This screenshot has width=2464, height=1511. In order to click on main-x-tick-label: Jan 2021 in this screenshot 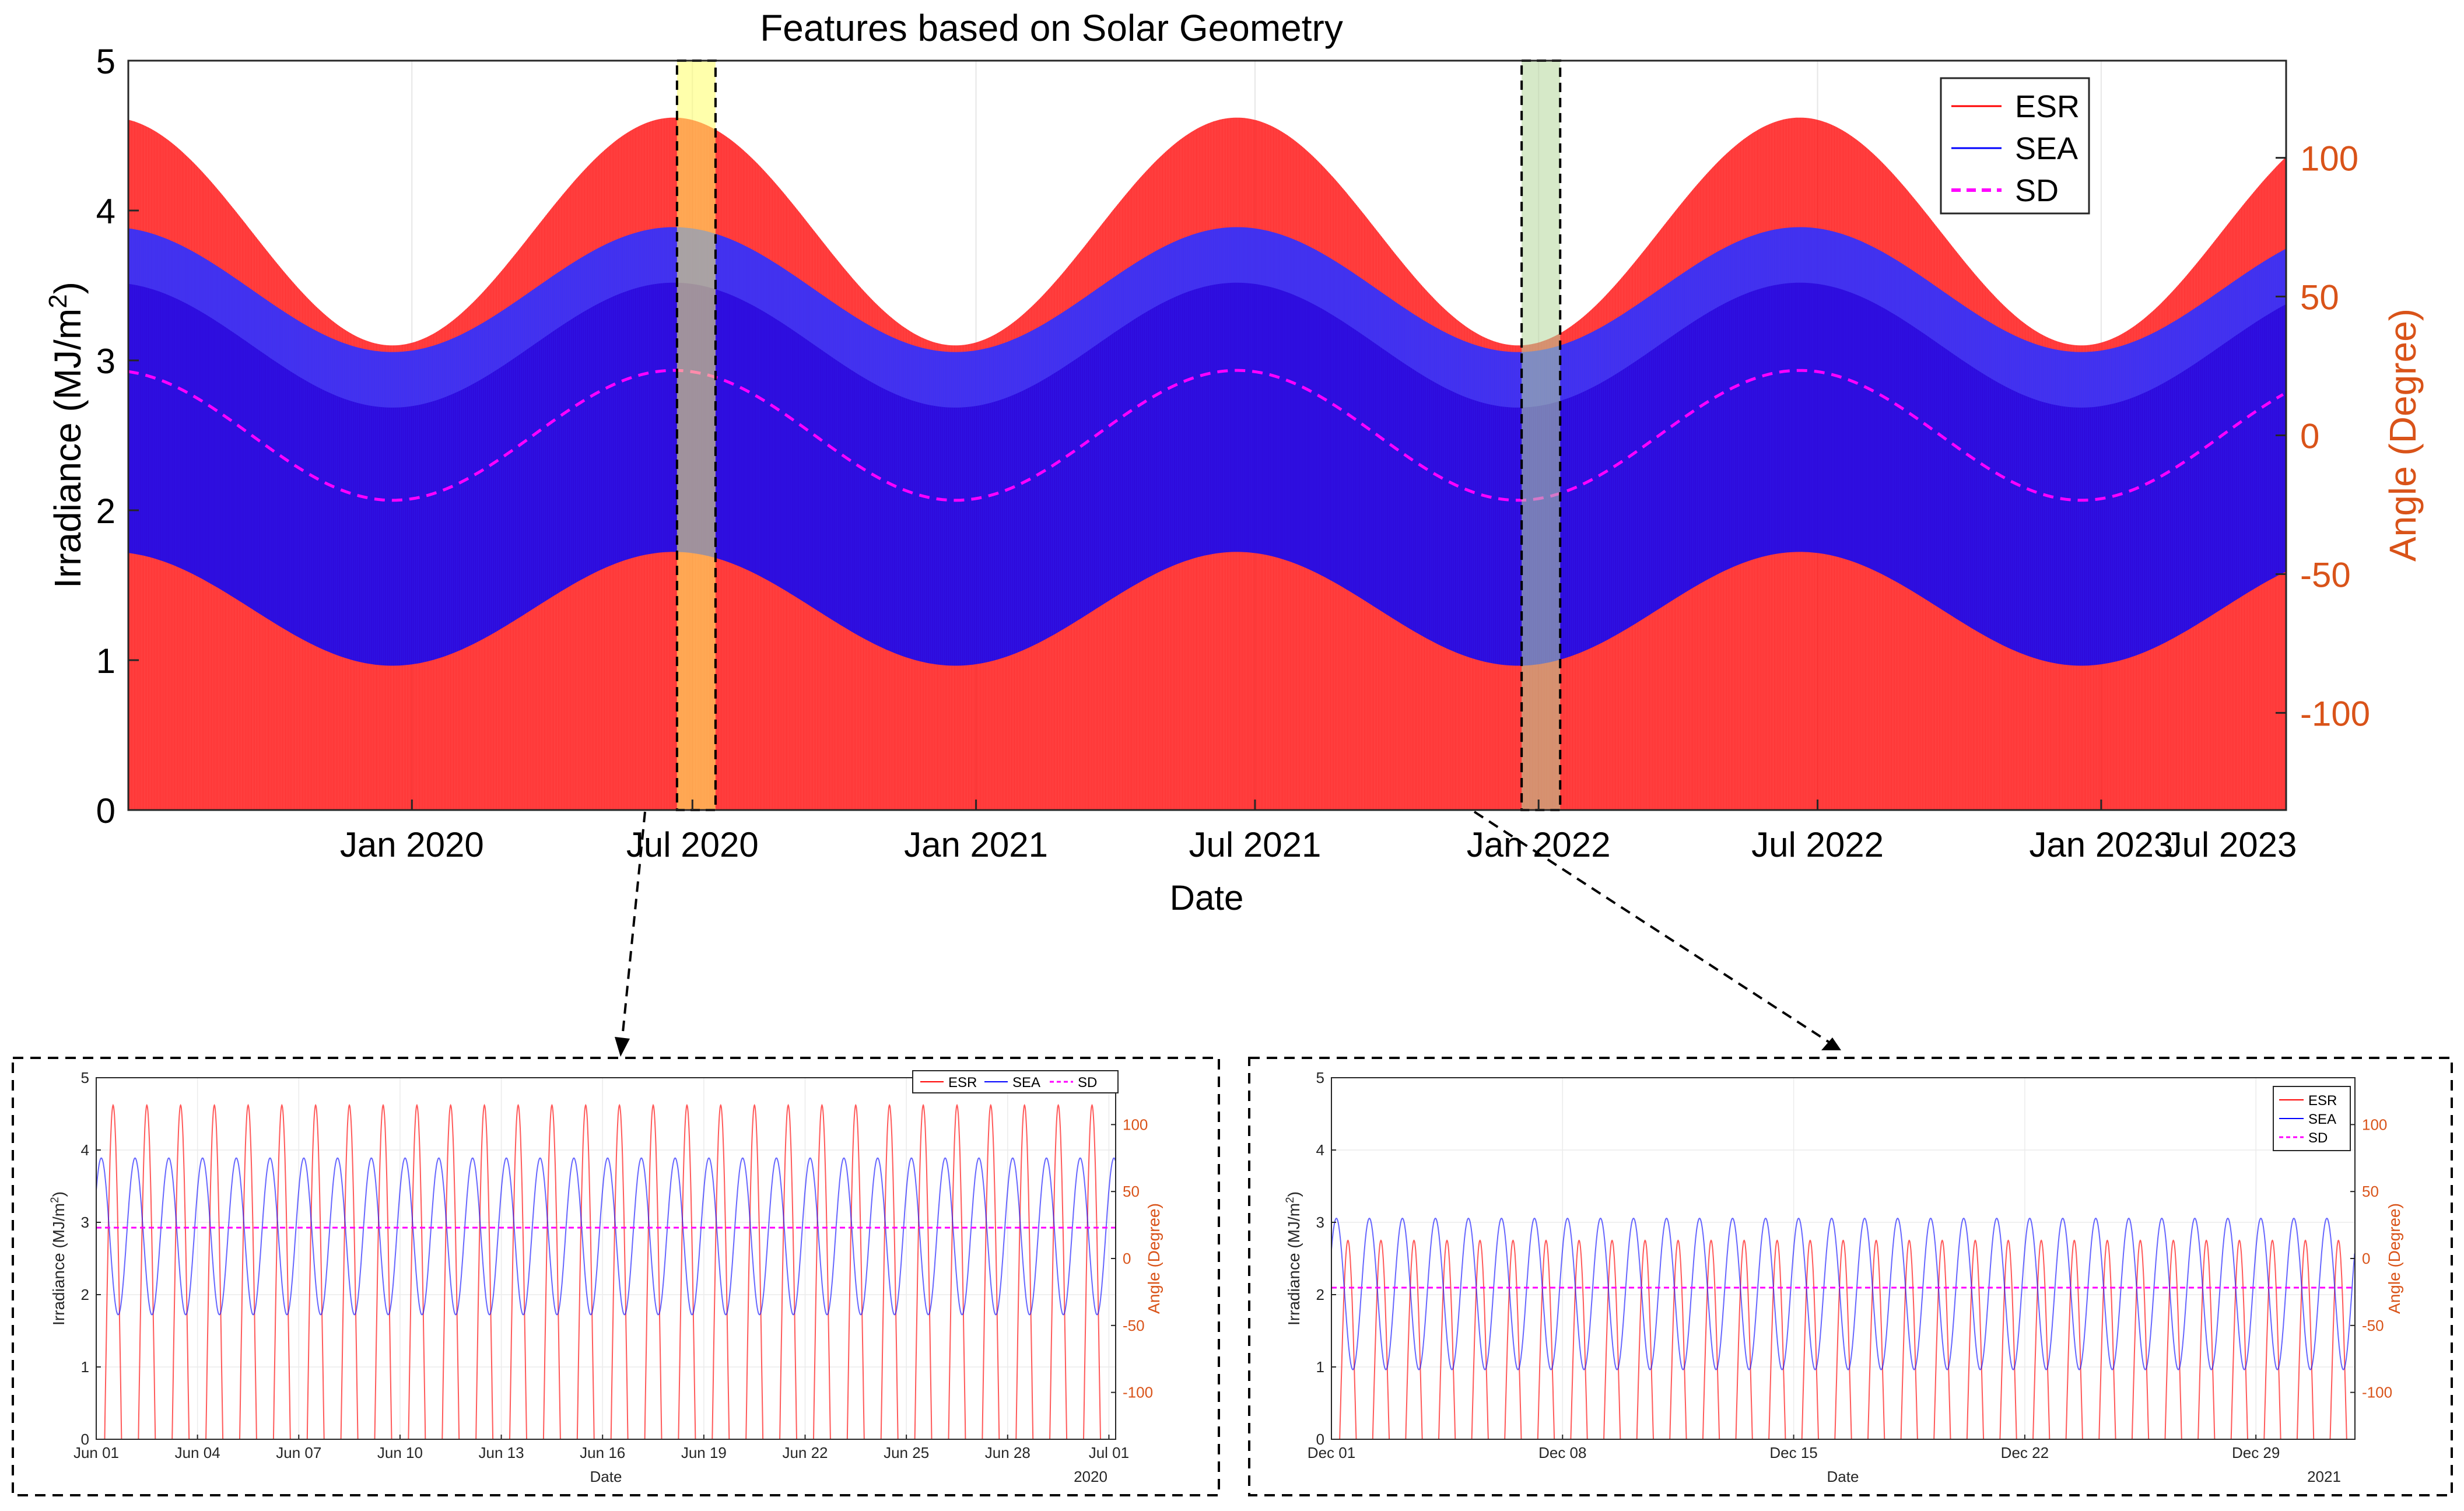, I will do `click(976, 844)`.